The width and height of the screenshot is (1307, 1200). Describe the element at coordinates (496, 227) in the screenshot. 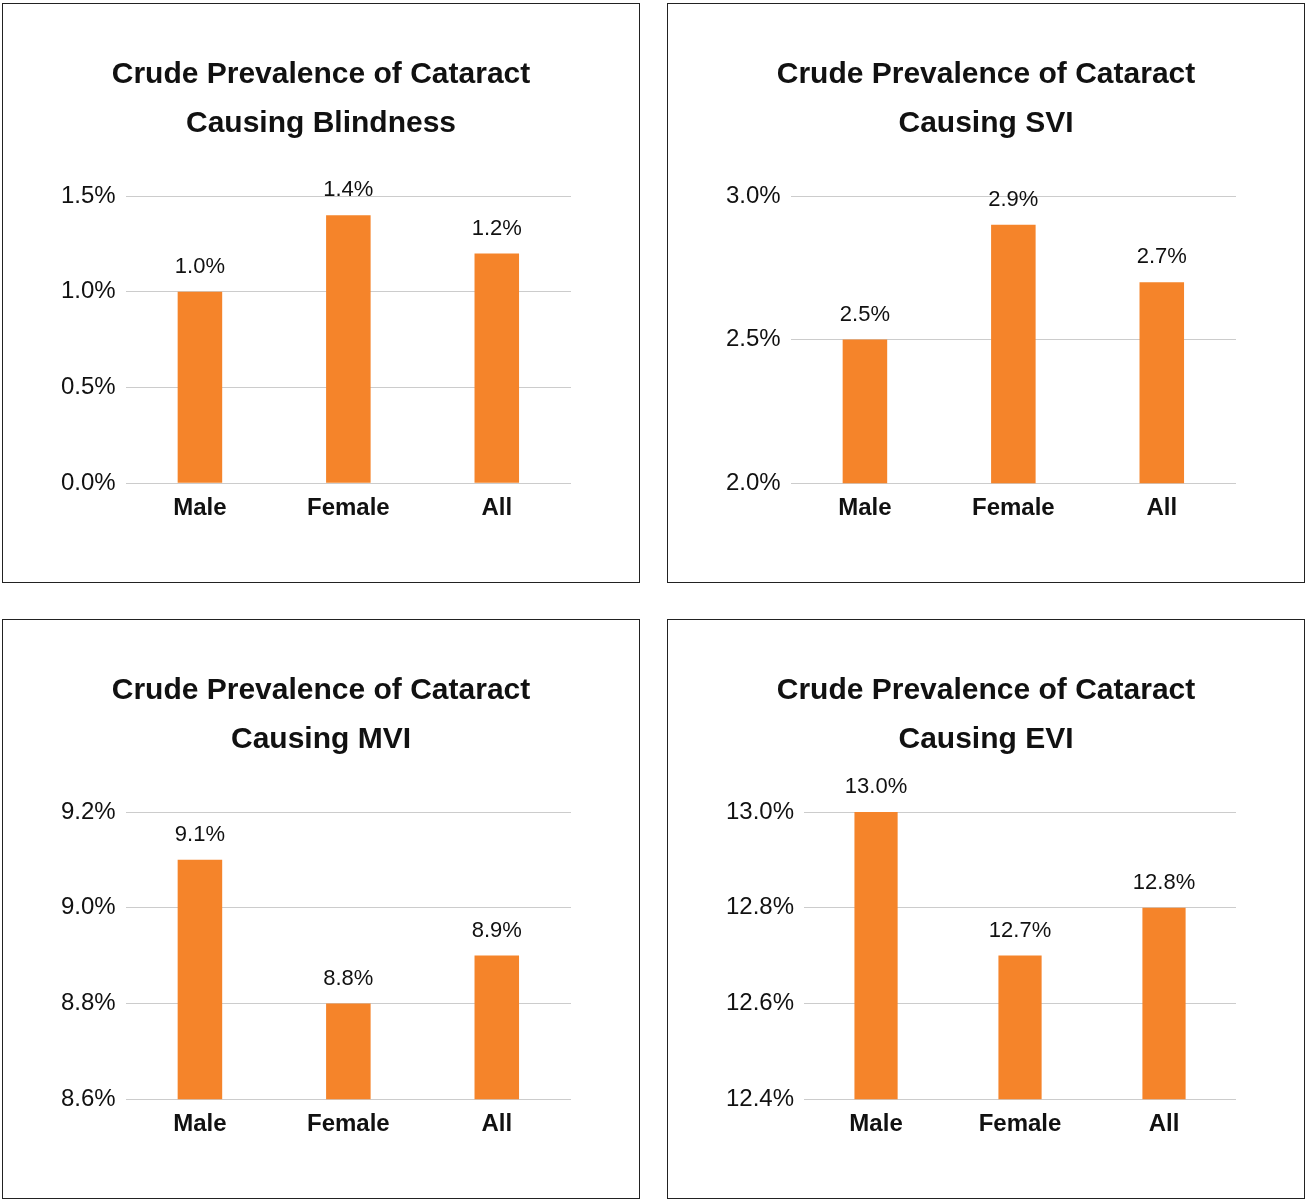

I see `data-label: 1.2%` at that location.